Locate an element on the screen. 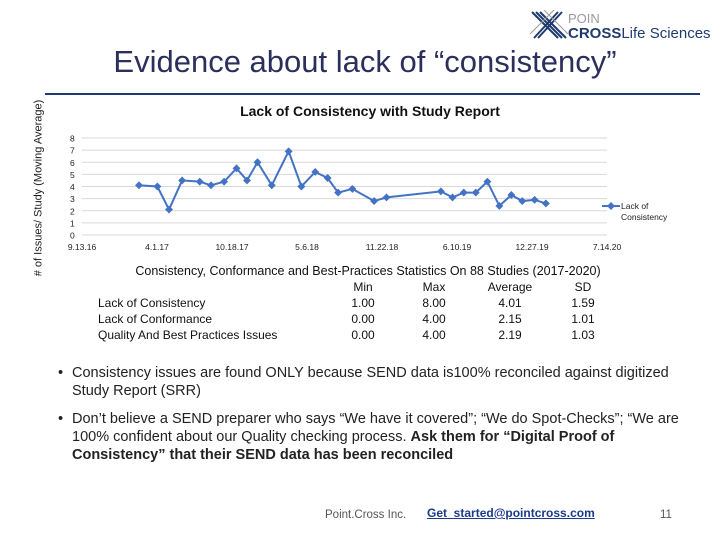  title-divider is located at coordinates (372, 94).